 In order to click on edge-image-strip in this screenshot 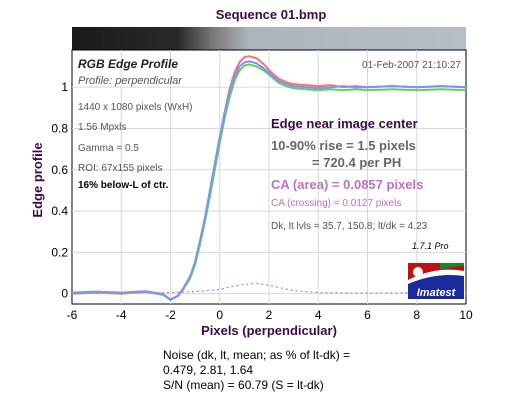, I will do `click(269, 38)`.